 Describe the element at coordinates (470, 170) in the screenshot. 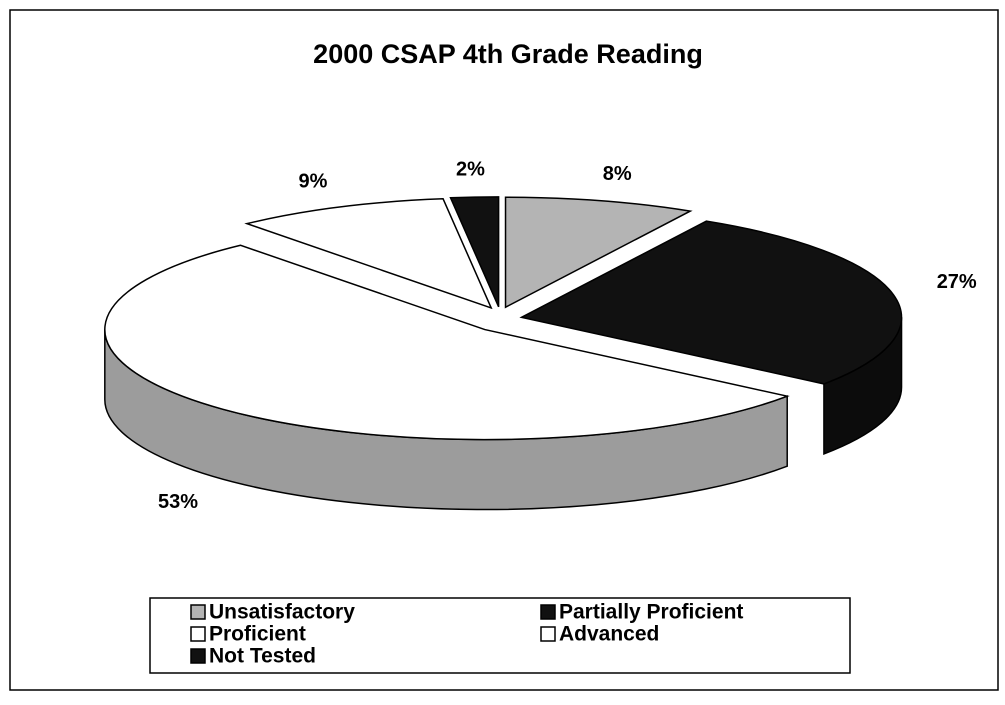

I see `data-label: 2%` at that location.